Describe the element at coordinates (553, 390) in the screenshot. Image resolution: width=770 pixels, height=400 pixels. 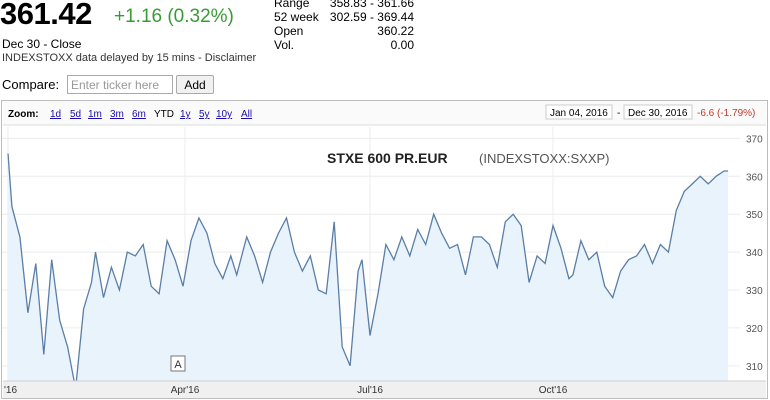
I see `x-tick-label: Oct'16` at that location.